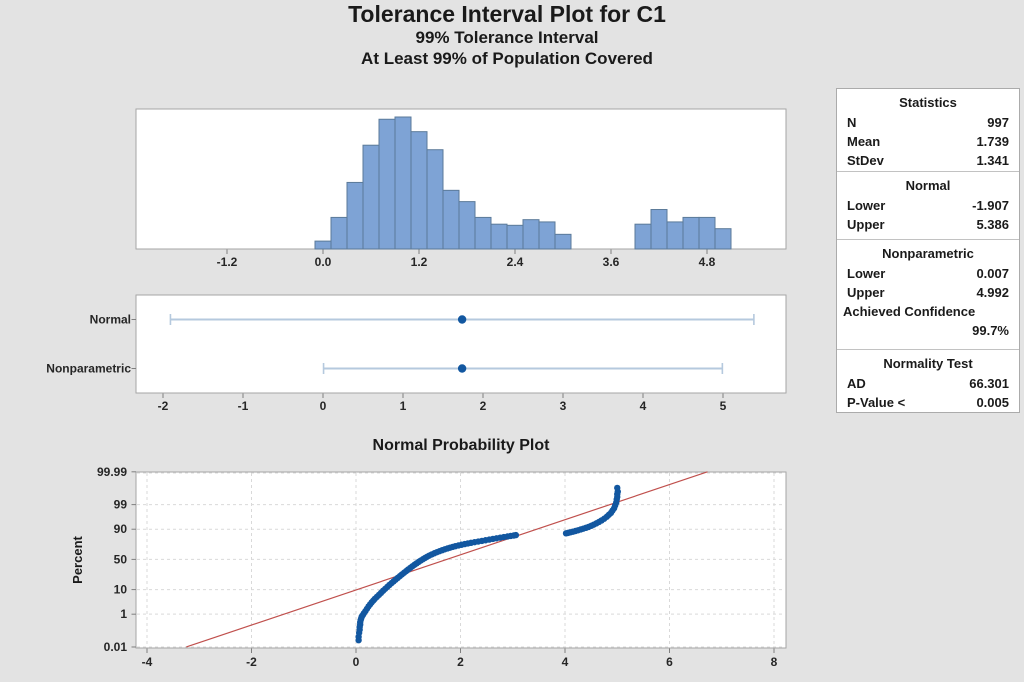 This screenshot has width=1024, height=682. I want to click on stat-value: -1.907, so click(990, 205).